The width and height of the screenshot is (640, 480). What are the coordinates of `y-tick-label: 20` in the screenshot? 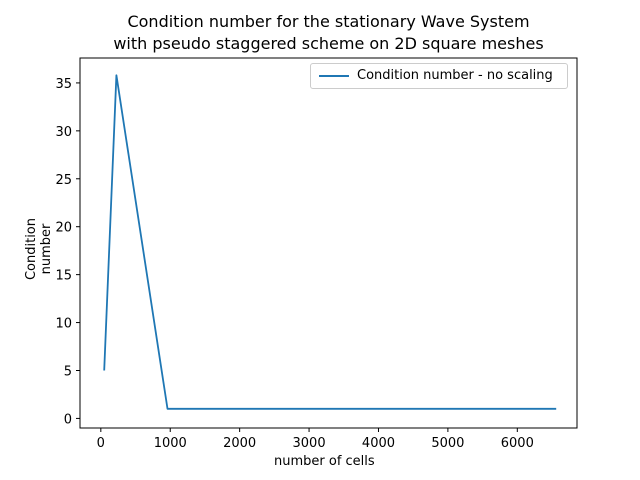 It's located at (63, 228).